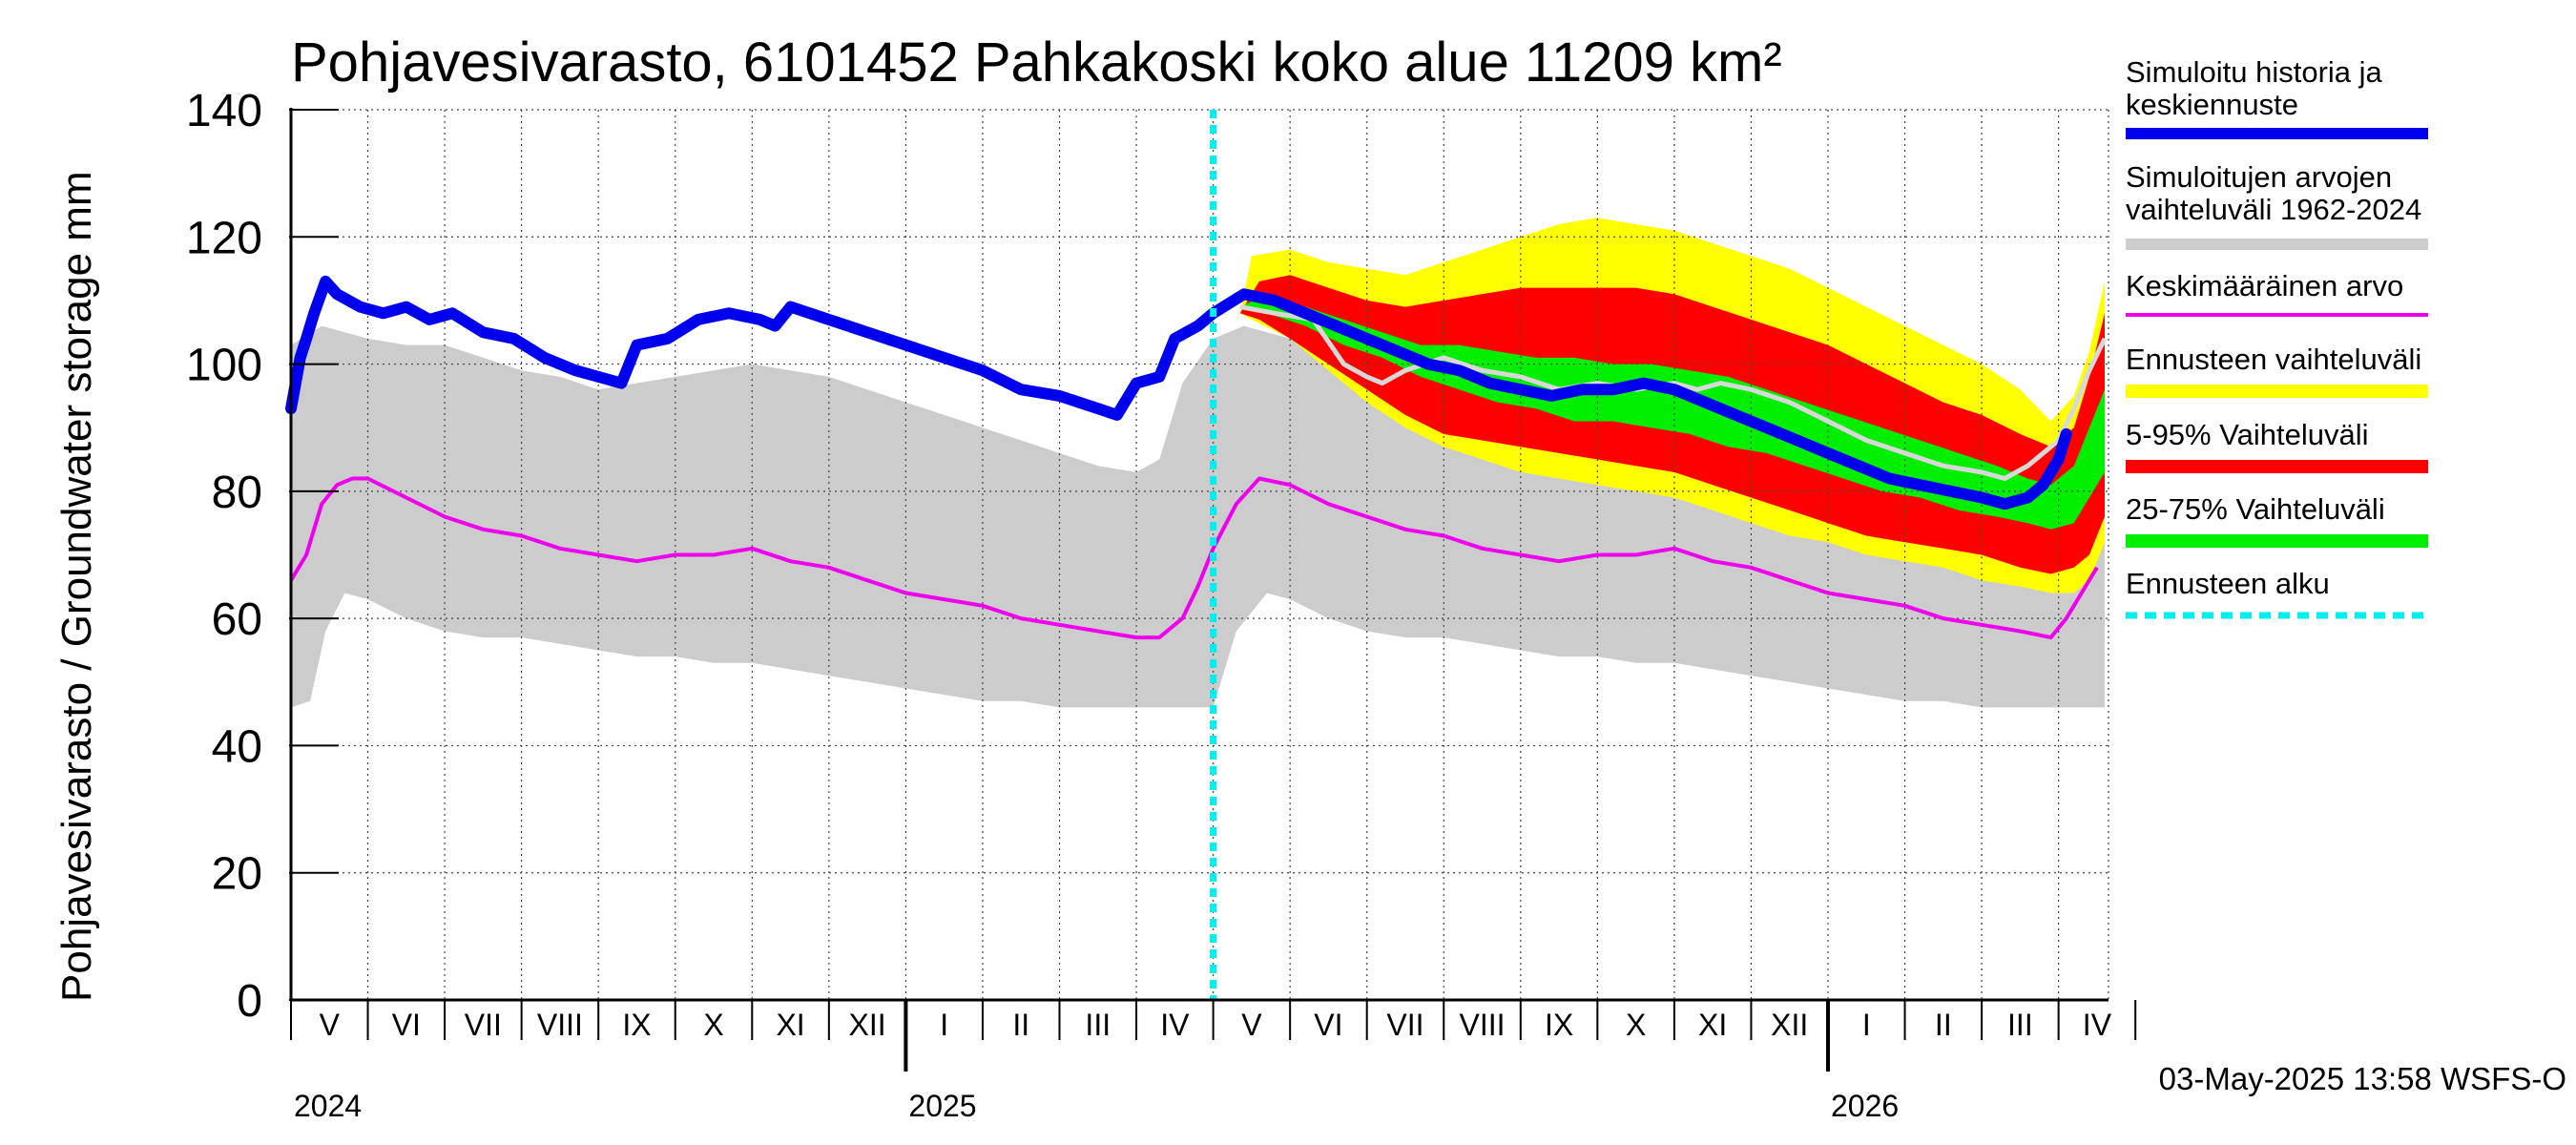 This screenshot has height=1145, width=2576. What do you see at coordinates (2259, 177) in the screenshot?
I see `legend-label: Simuloitujen arvojen` at bounding box center [2259, 177].